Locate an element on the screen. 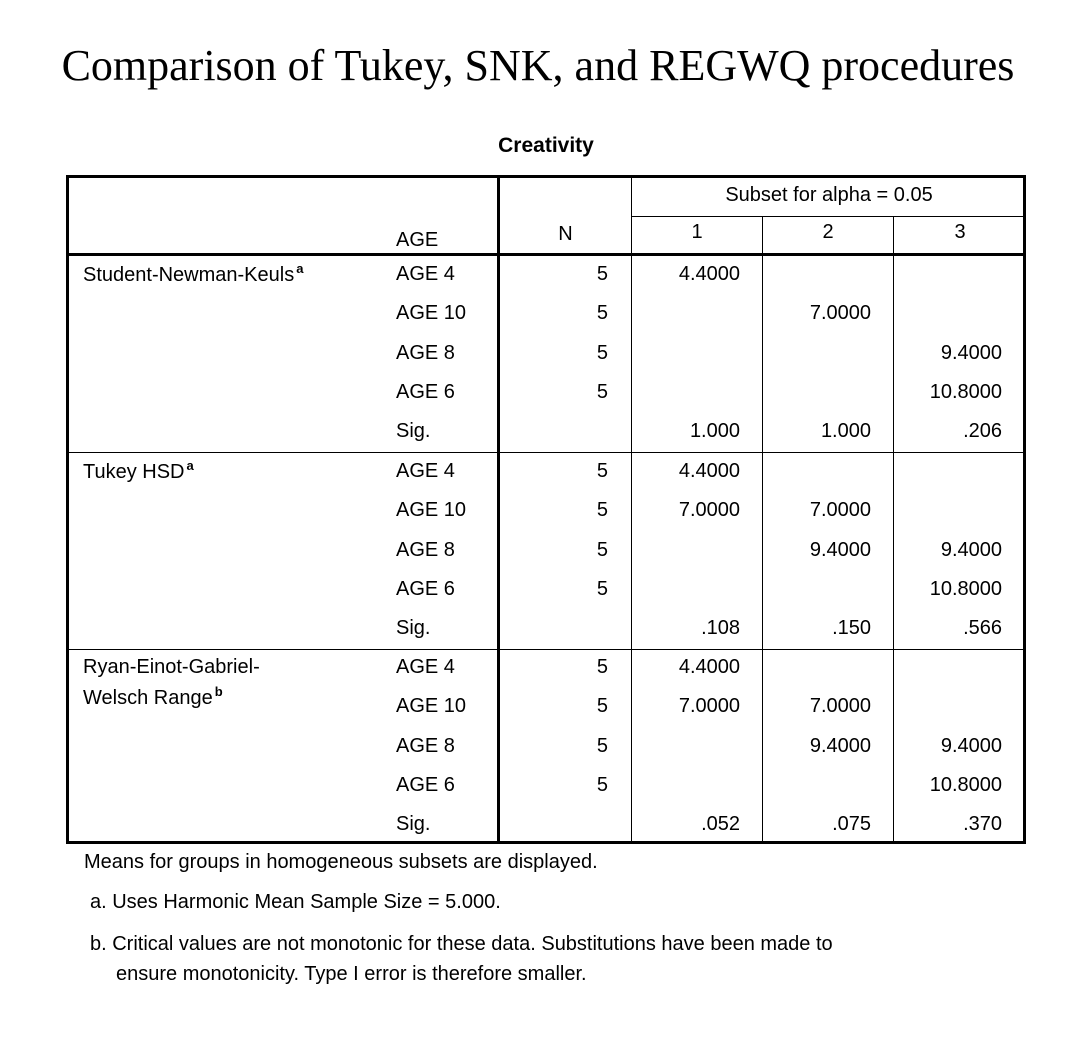 The image size is (1076, 1040). col-divider-subset1 is located at coordinates (631, 509).